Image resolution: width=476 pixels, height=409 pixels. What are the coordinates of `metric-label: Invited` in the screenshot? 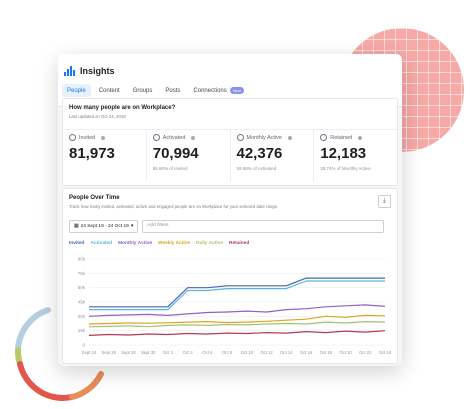 It's located at (87, 137).